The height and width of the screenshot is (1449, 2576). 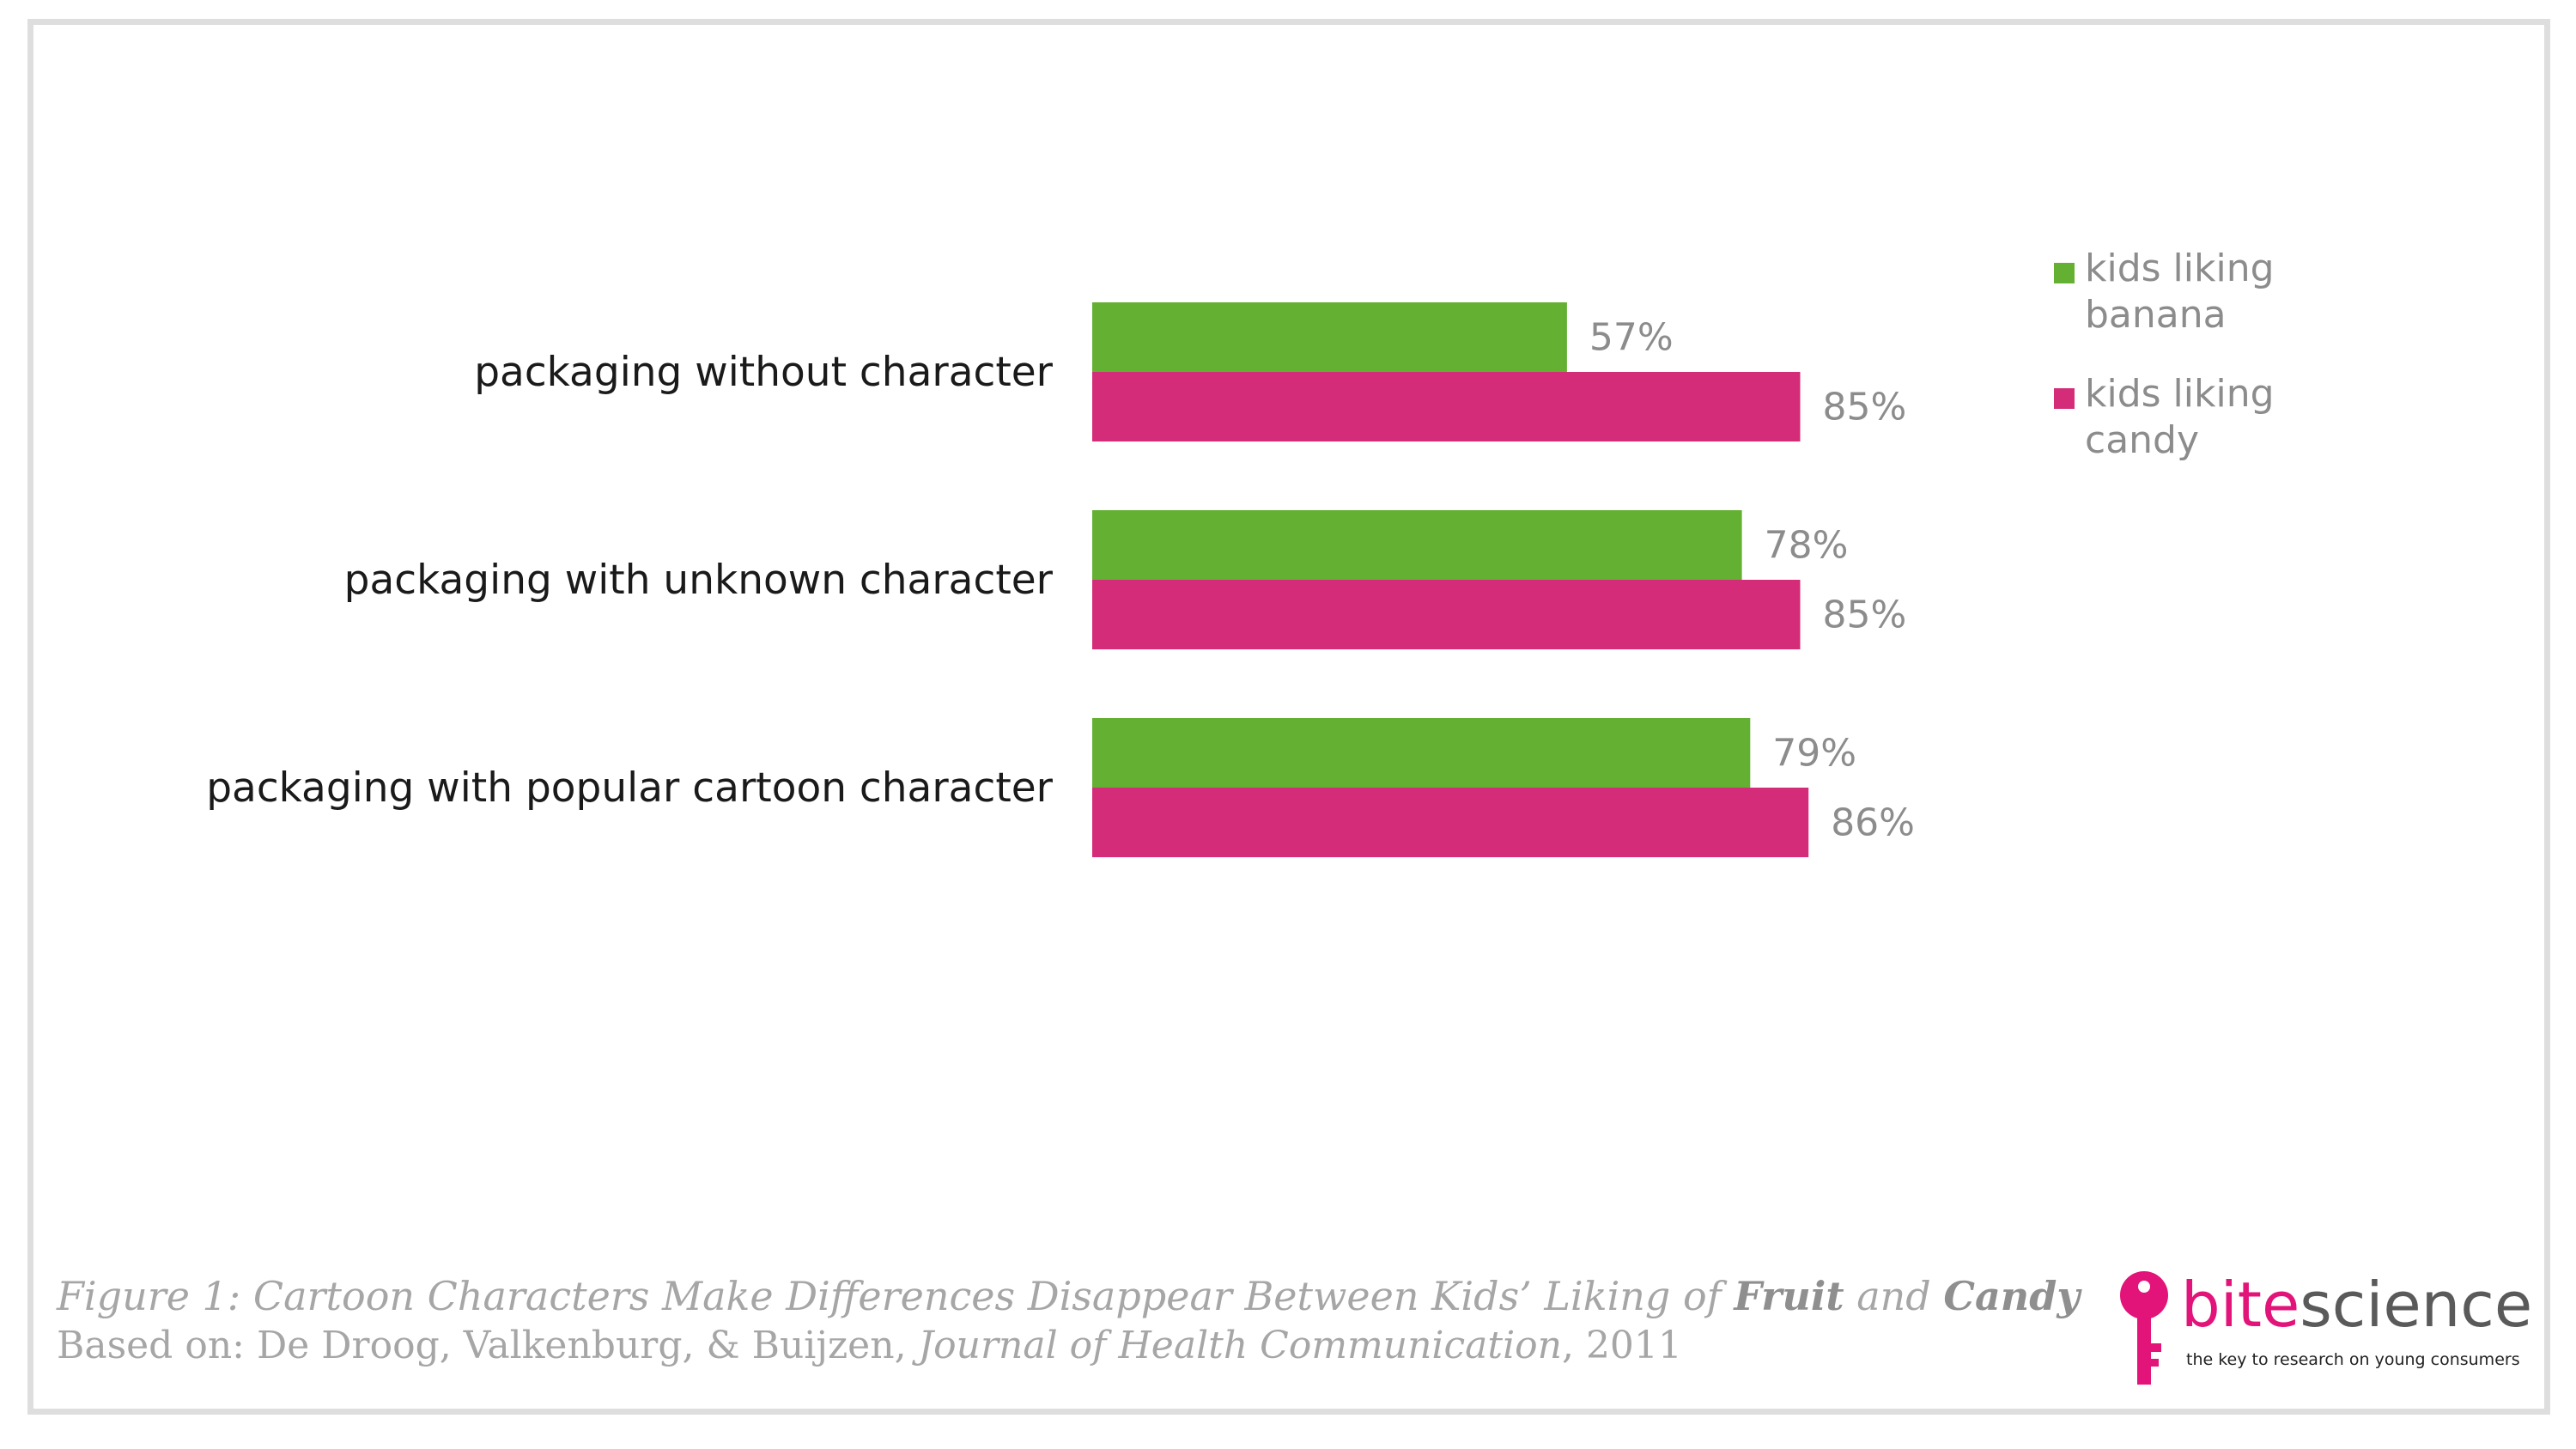 I want to click on caption-title-fruit: Fruit, so click(x=1789, y=1296).